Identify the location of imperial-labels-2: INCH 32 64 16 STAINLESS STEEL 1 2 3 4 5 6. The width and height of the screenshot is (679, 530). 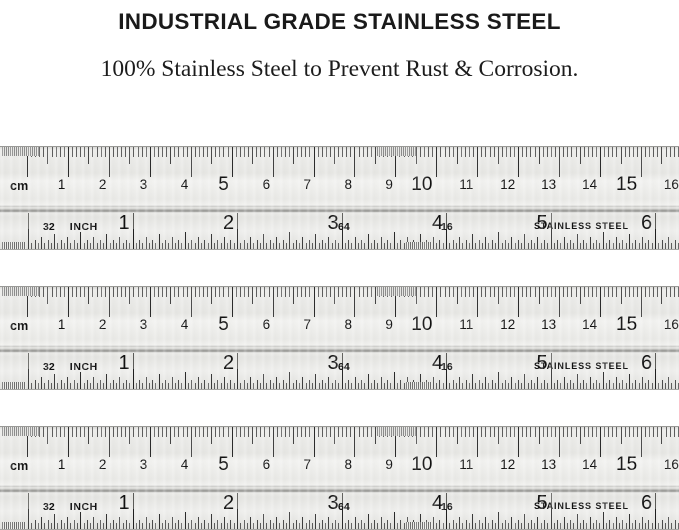
(339, 365).